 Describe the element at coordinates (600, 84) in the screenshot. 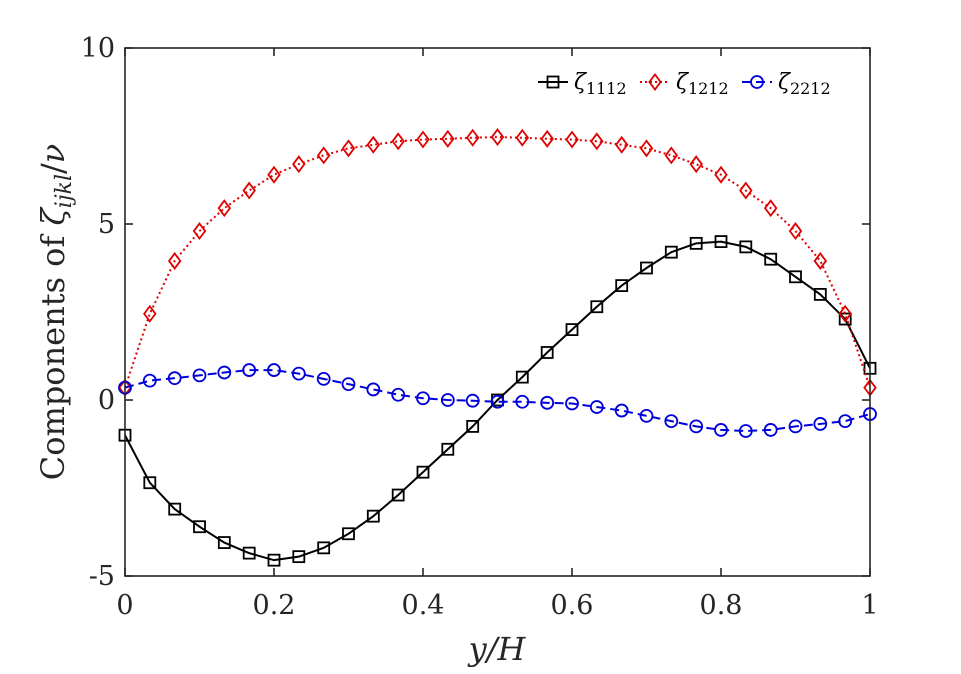

I see `legend-label: ζ1112` at that location.